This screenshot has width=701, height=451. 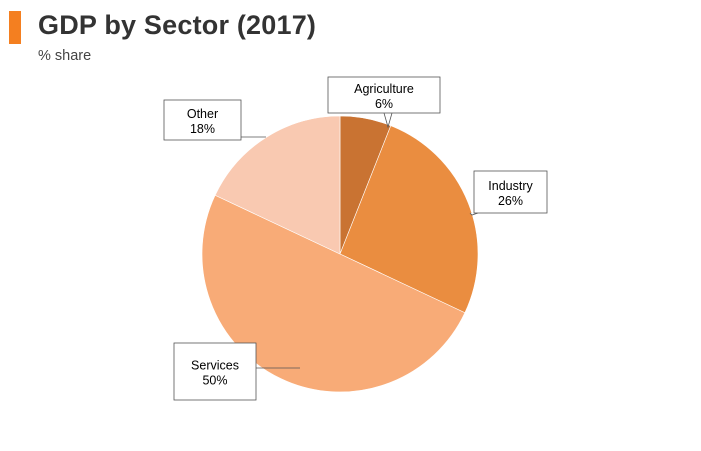 What do you see at coordinates (65, 56) in the screenshot?
I see `chart-subtitle: % share` at bounding box center [65, 56].